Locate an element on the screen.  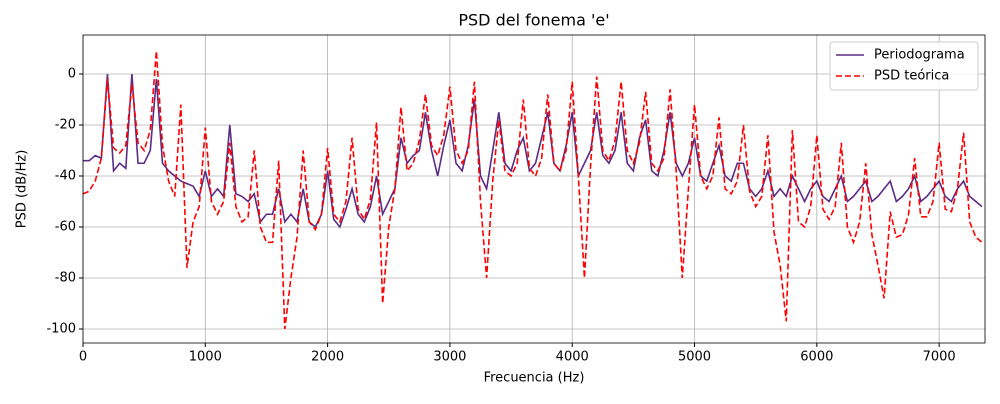
y-tick-label: -20 is located at coordinates (65, 125).